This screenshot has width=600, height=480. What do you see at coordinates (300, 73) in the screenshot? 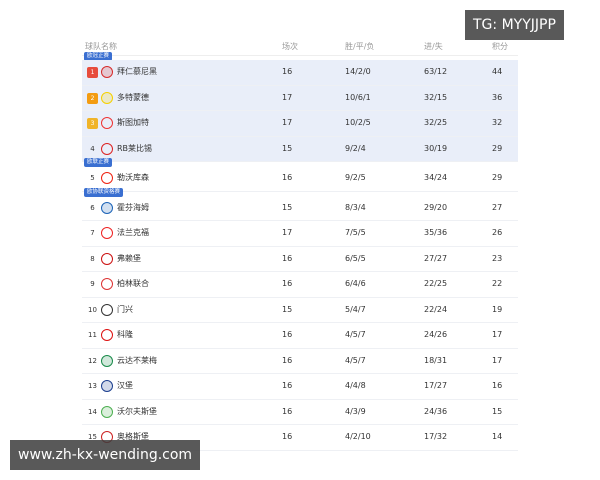
I see `table-row: 1 拜仁慕尼黑 16 14/2/0 63/12 44` at bounding box center [300, 73].